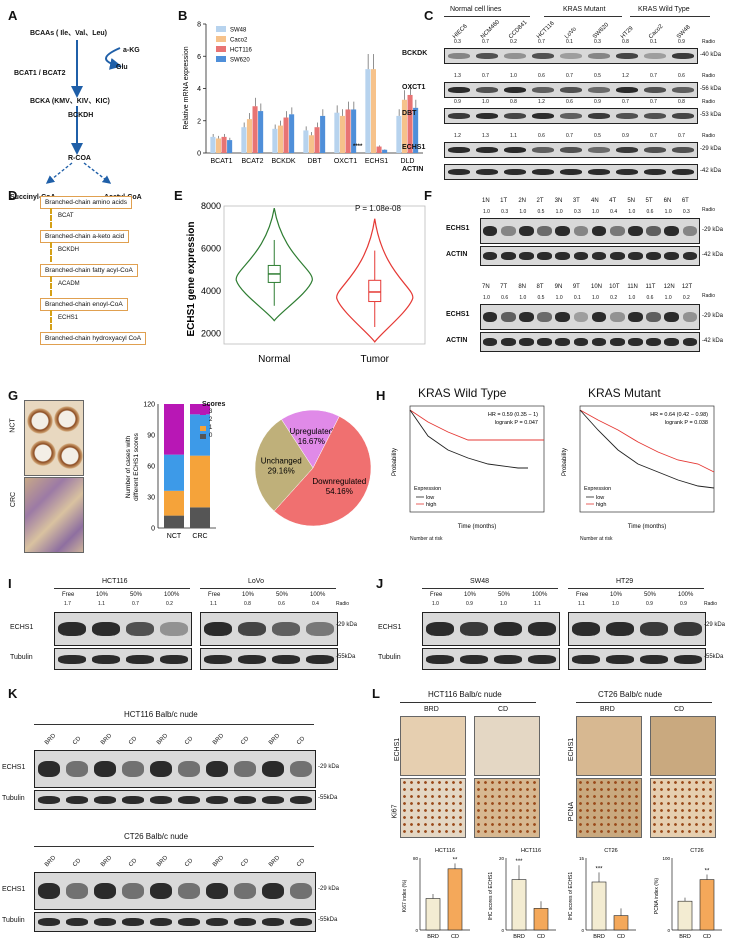  What do you see at coordinates (151, 498) in the screenshot?
I see `g-ytick-label: 30` at bounding box center [151, 498].